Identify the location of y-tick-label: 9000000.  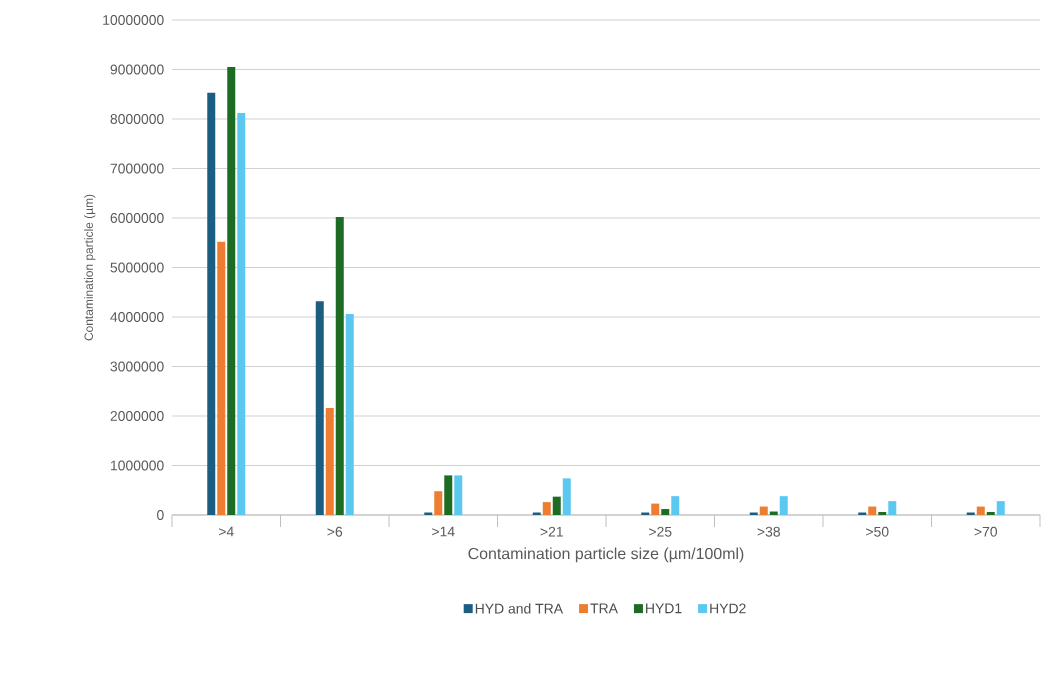
(137, 69).